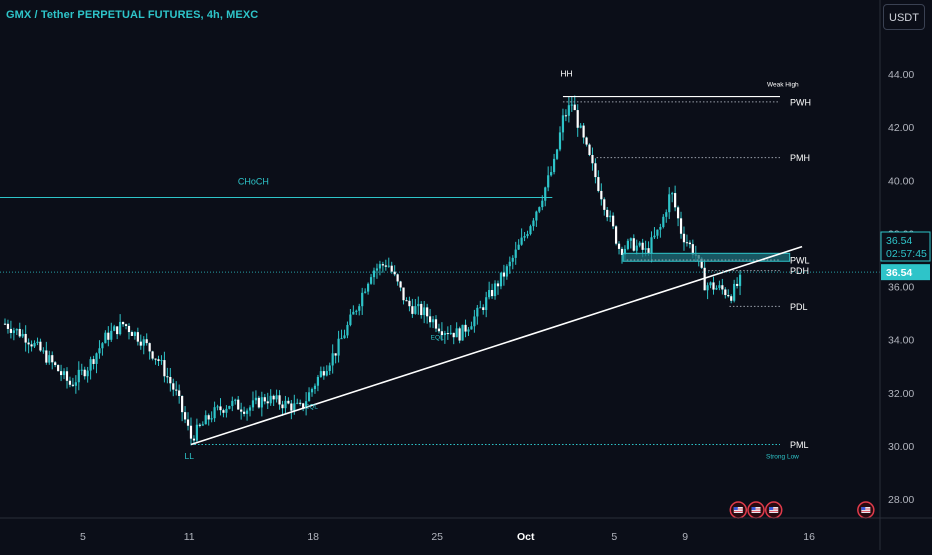 The image size is (932, 555). Describe the element at coordinates (799, 271) in the screenshot. I see `level-label-pdh: PDH` at that location.